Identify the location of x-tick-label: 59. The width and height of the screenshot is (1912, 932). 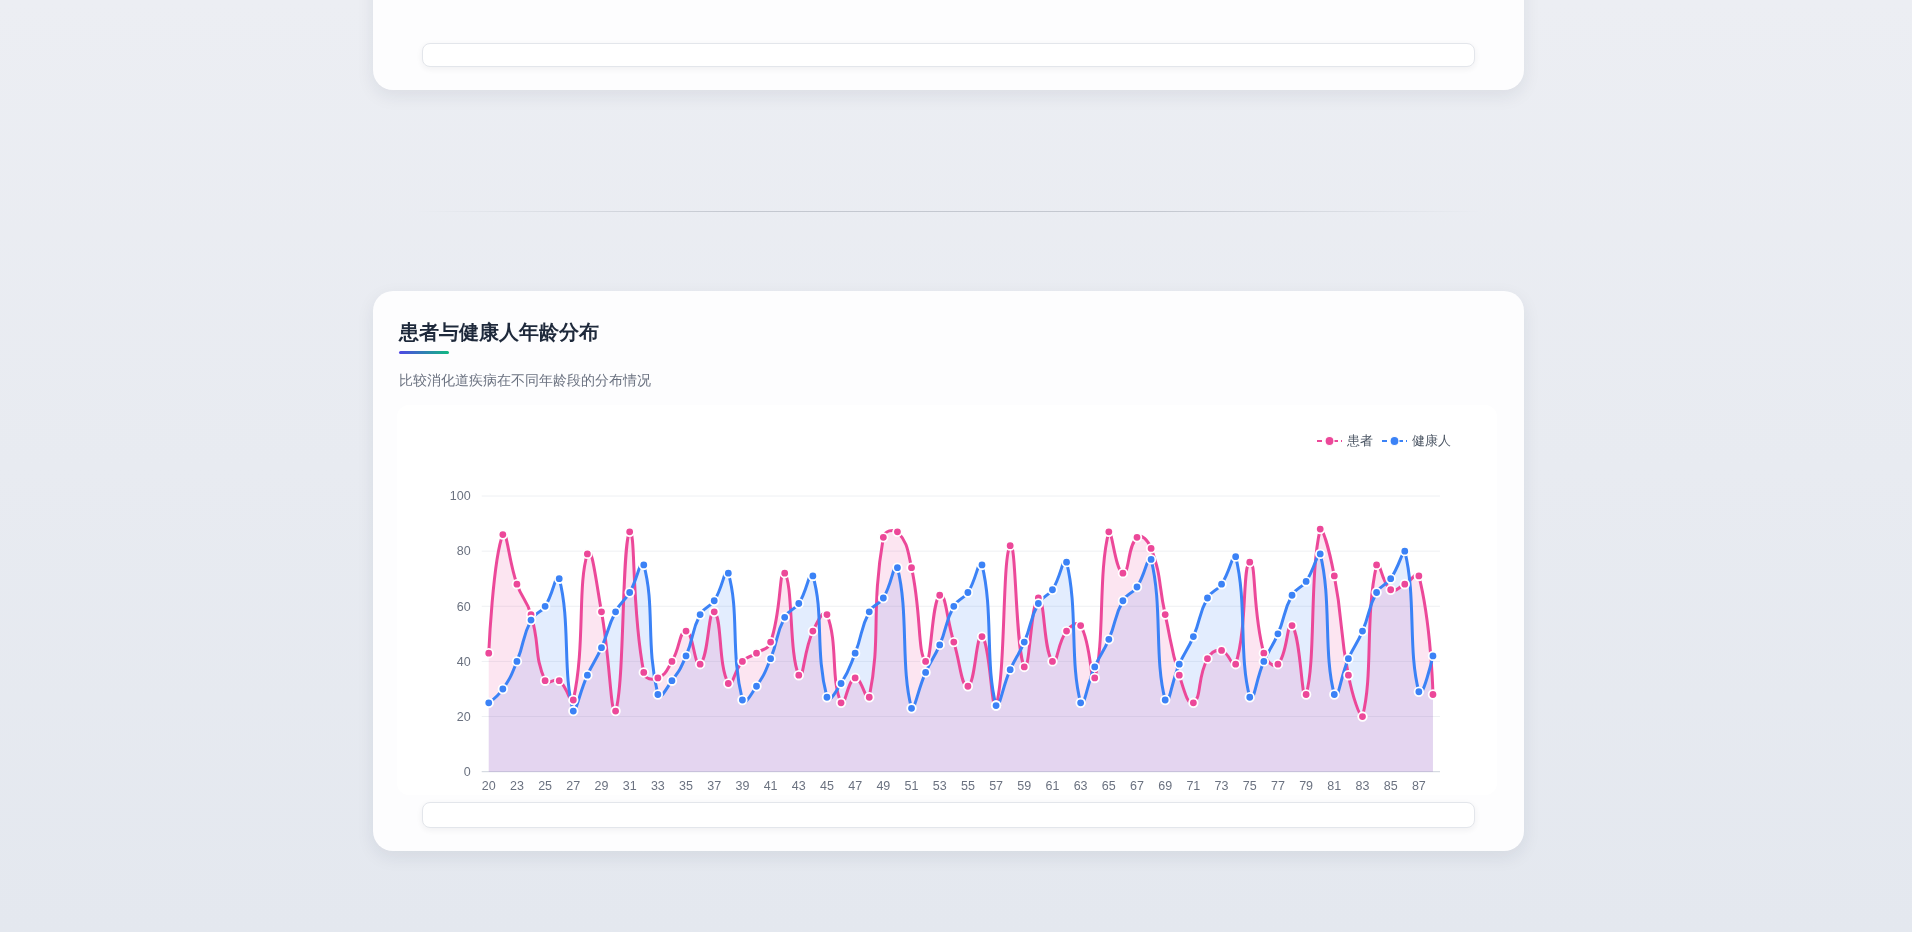
(1024, 786).